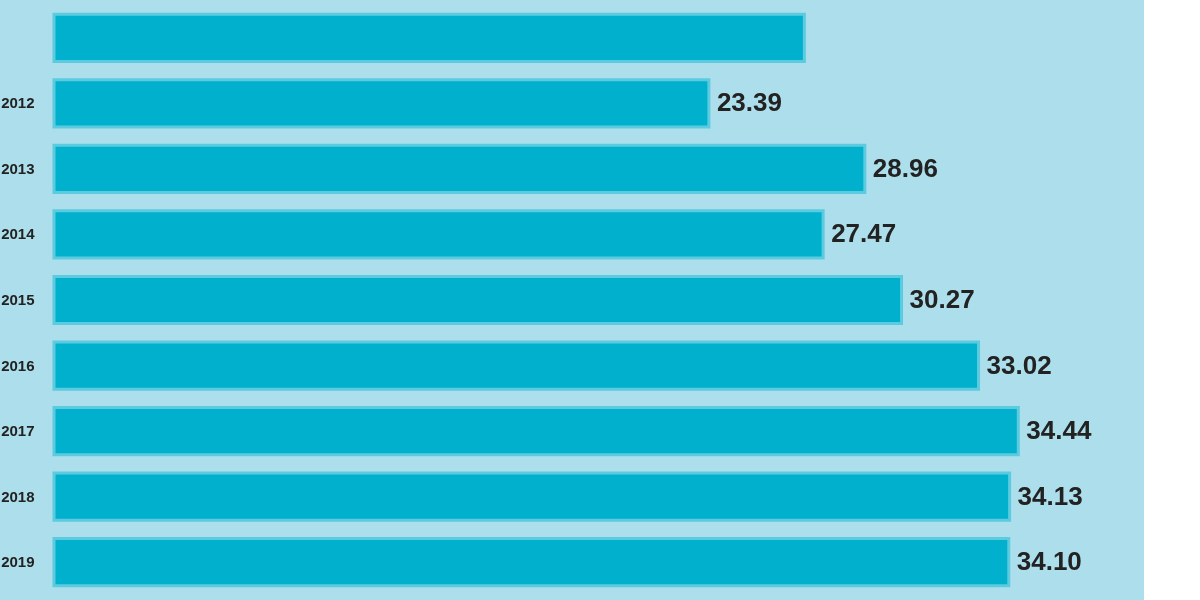  What do you see at coordinates (18, 496) in the screenshot?
I see `y-tick-label: 2018` at bounding box center [18, 496].